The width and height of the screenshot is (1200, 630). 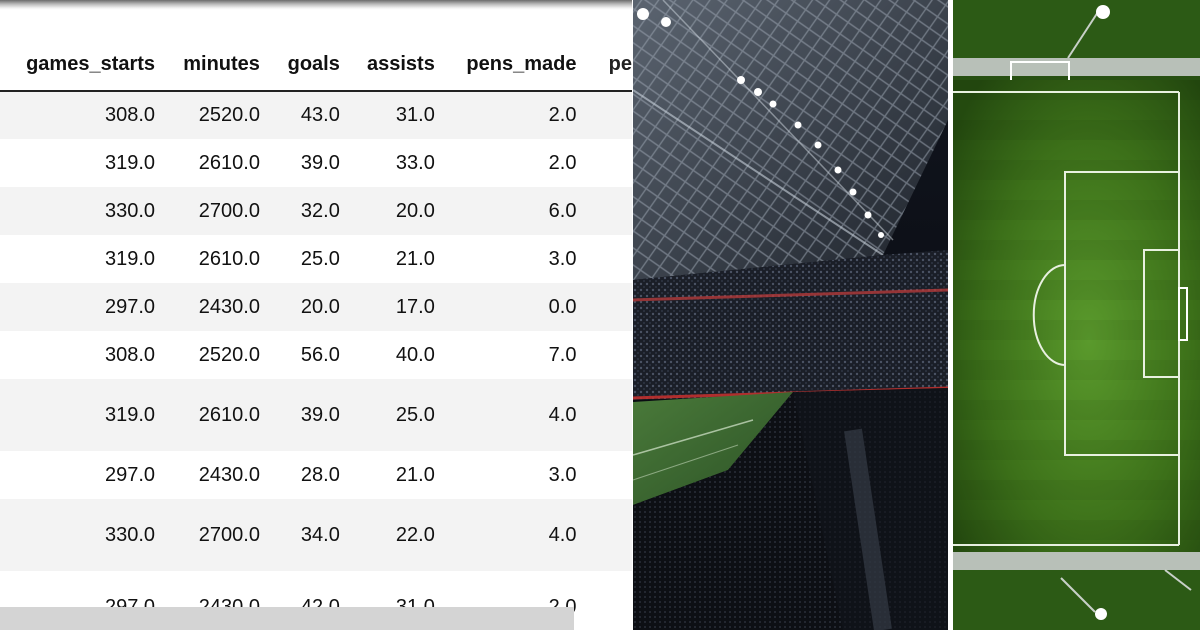 I want to click on table-cell: 28.0, so click(x=320, y=474).